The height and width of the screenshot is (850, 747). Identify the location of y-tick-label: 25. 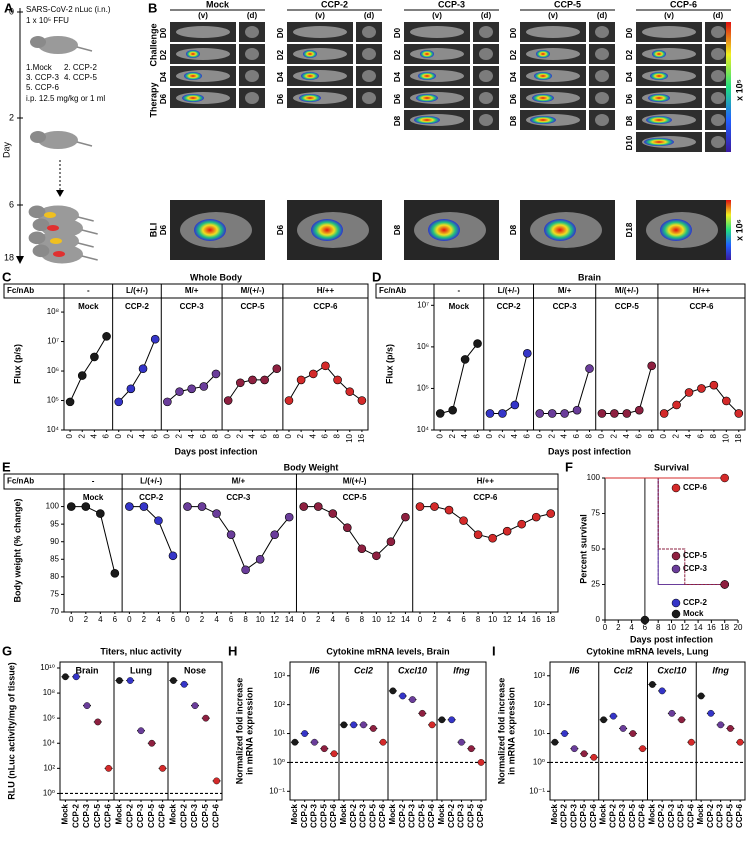
(595, 584).